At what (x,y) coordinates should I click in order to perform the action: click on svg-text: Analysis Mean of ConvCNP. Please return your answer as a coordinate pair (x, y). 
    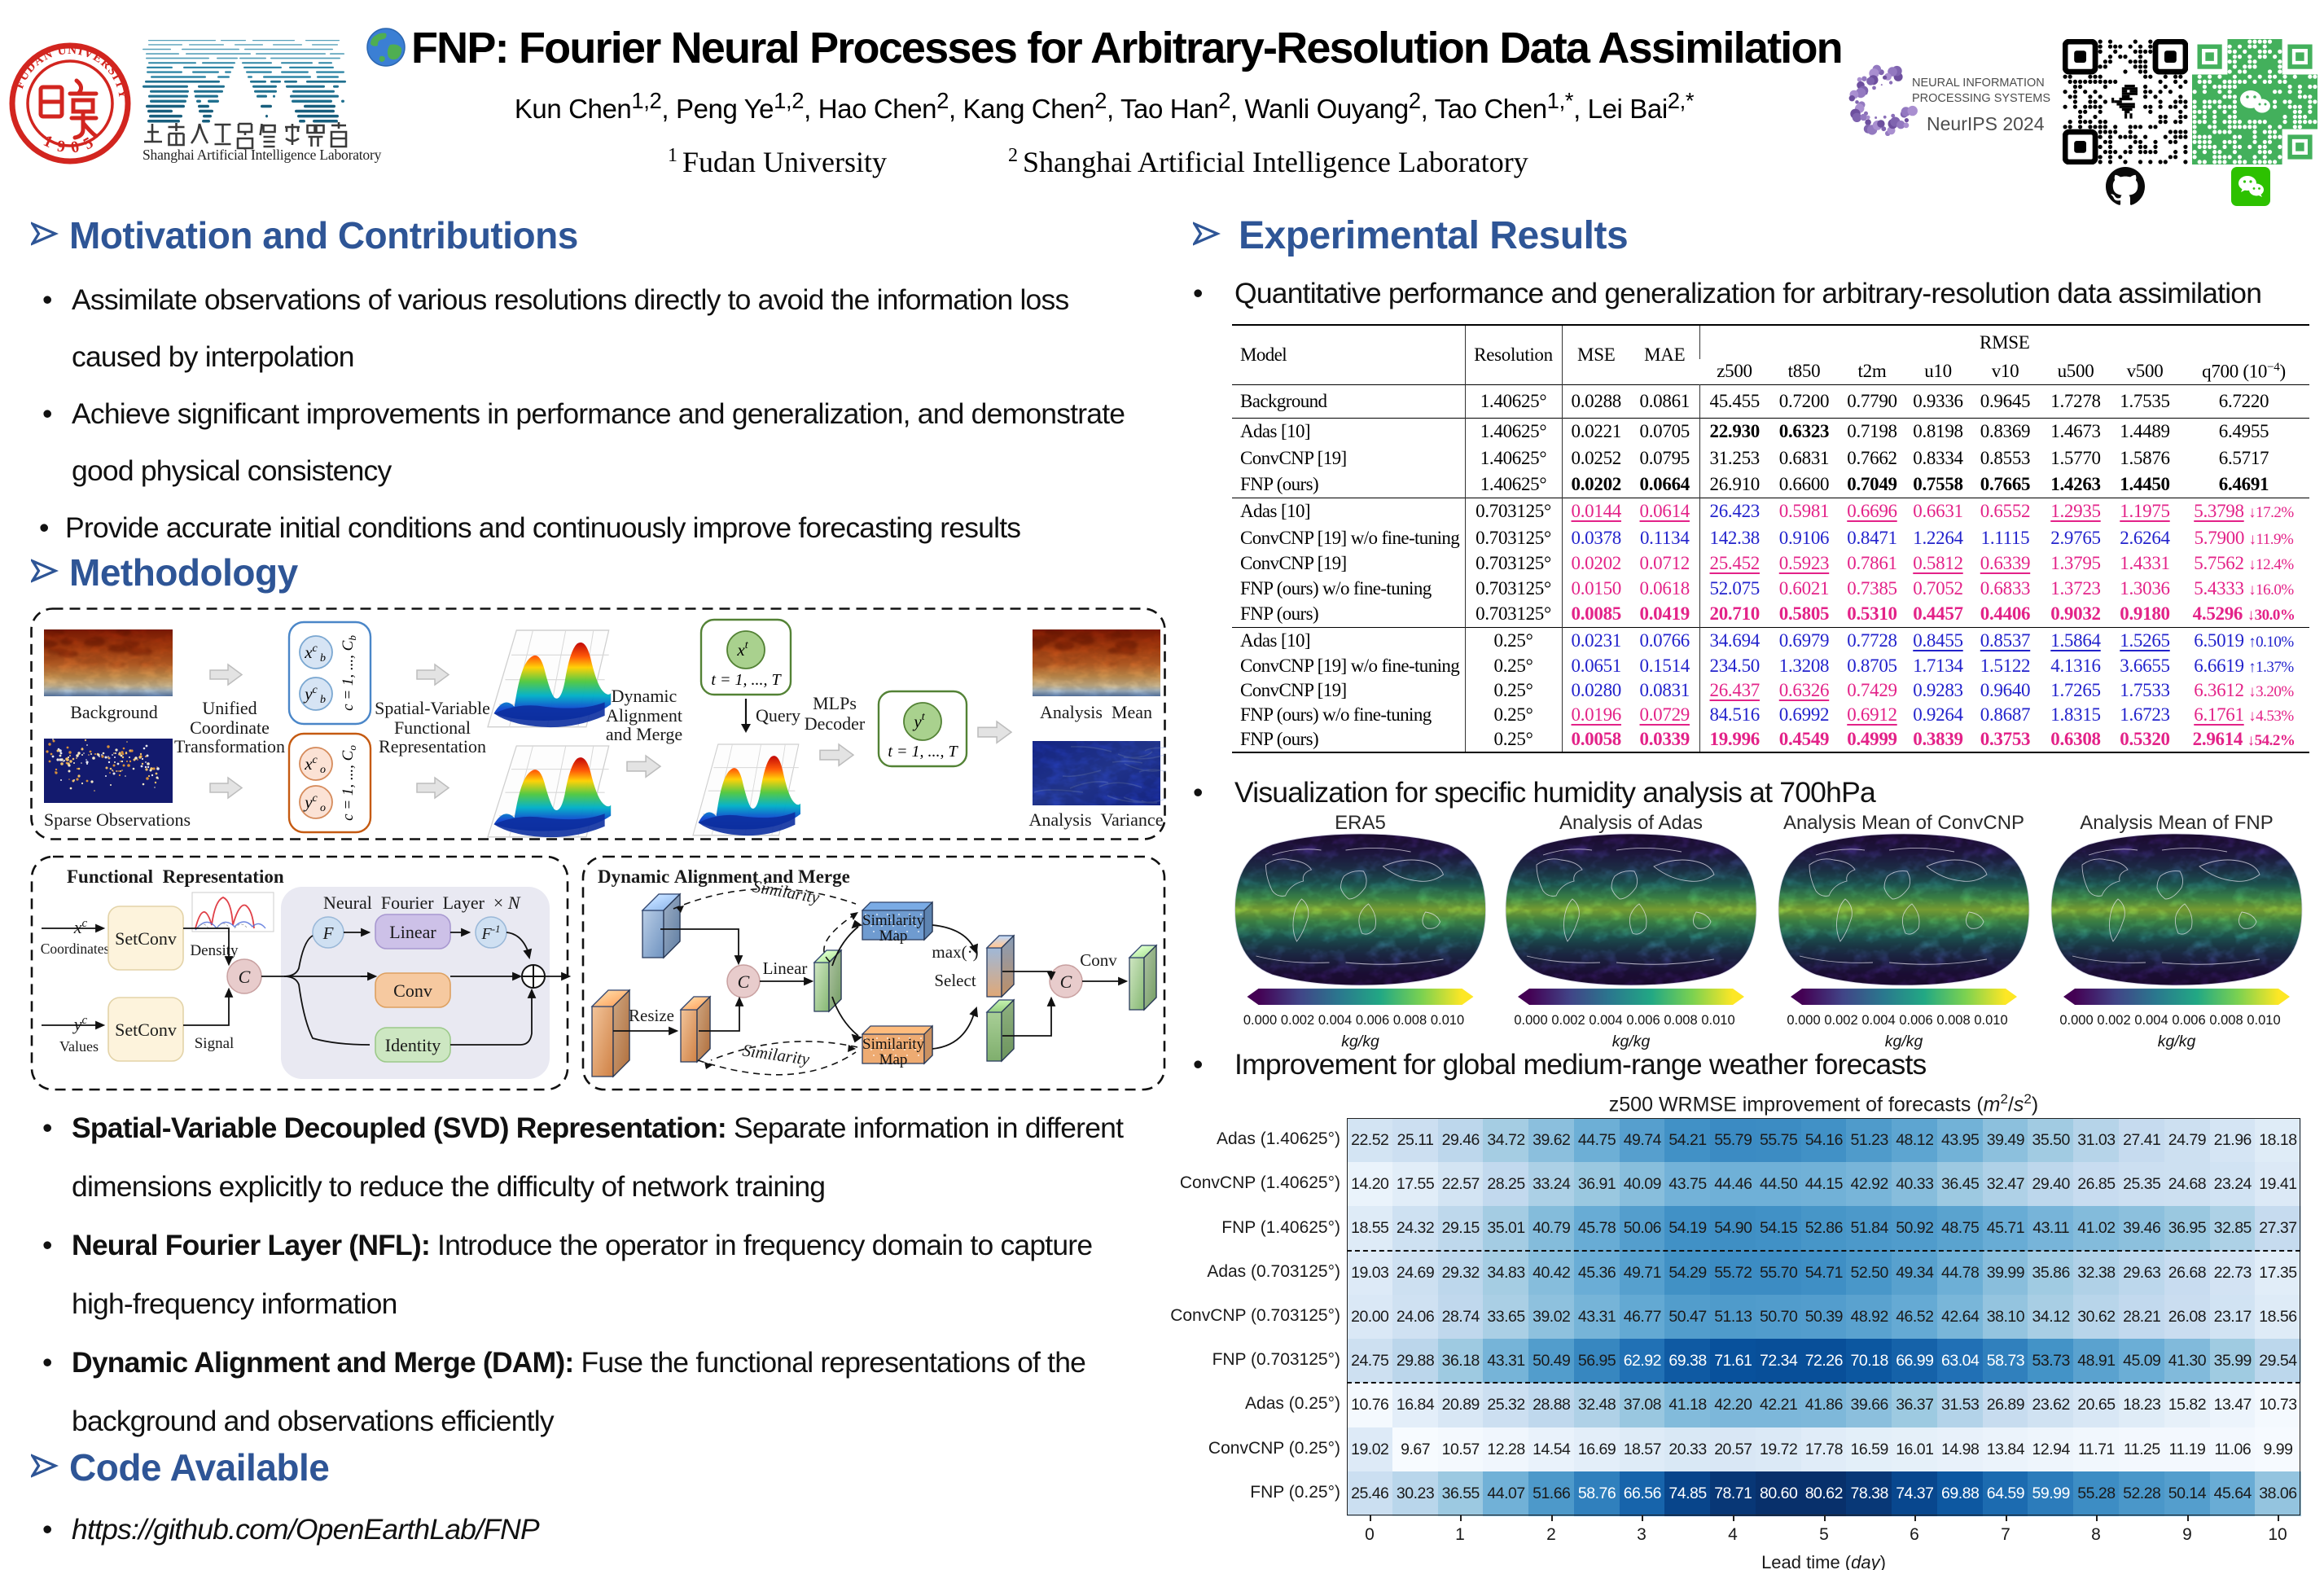
    Looking at the image, I should click on (1903, 823).